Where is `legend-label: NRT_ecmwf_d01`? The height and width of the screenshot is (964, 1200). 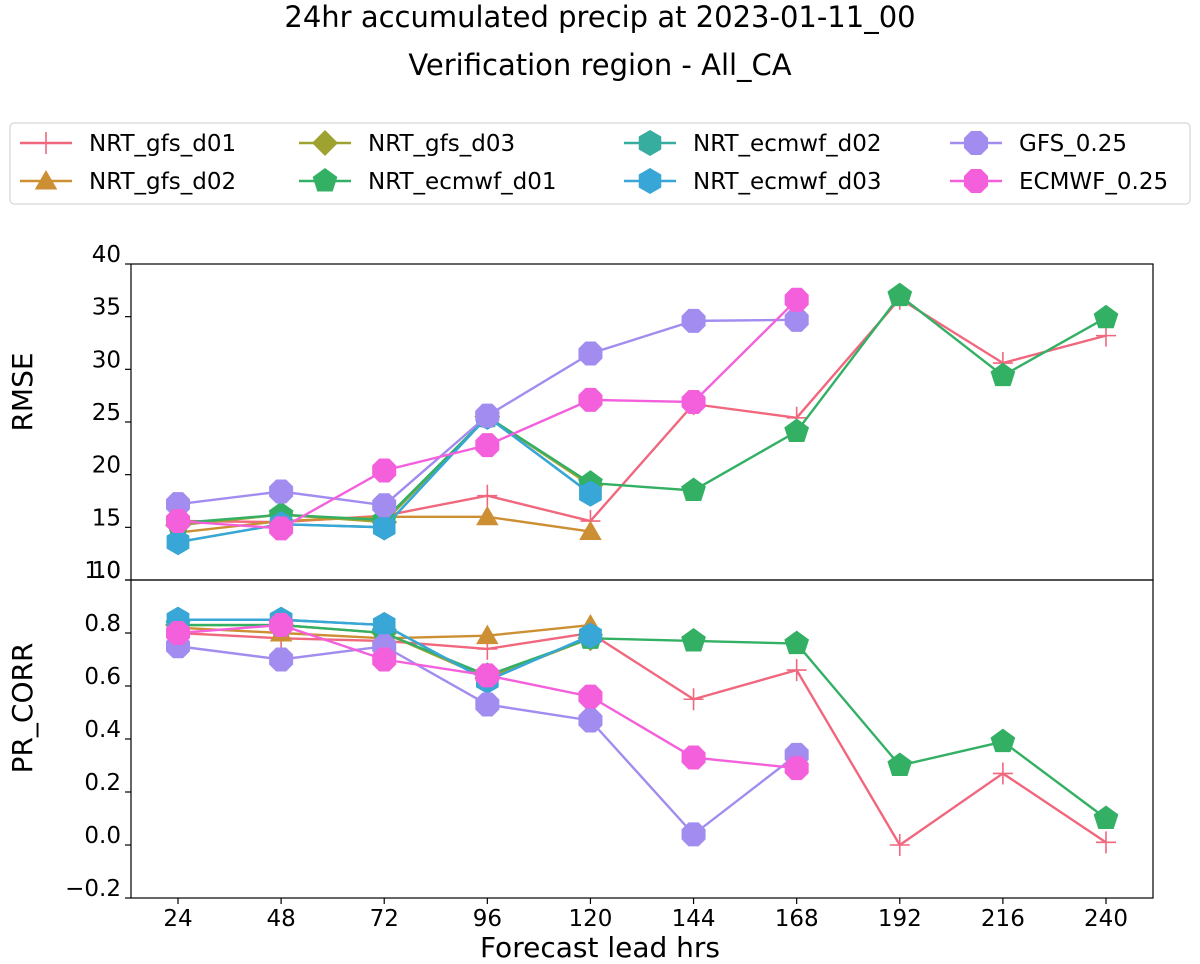
legend-label: NRT_ecmwf_d01 is located at coordinates (462, 182).